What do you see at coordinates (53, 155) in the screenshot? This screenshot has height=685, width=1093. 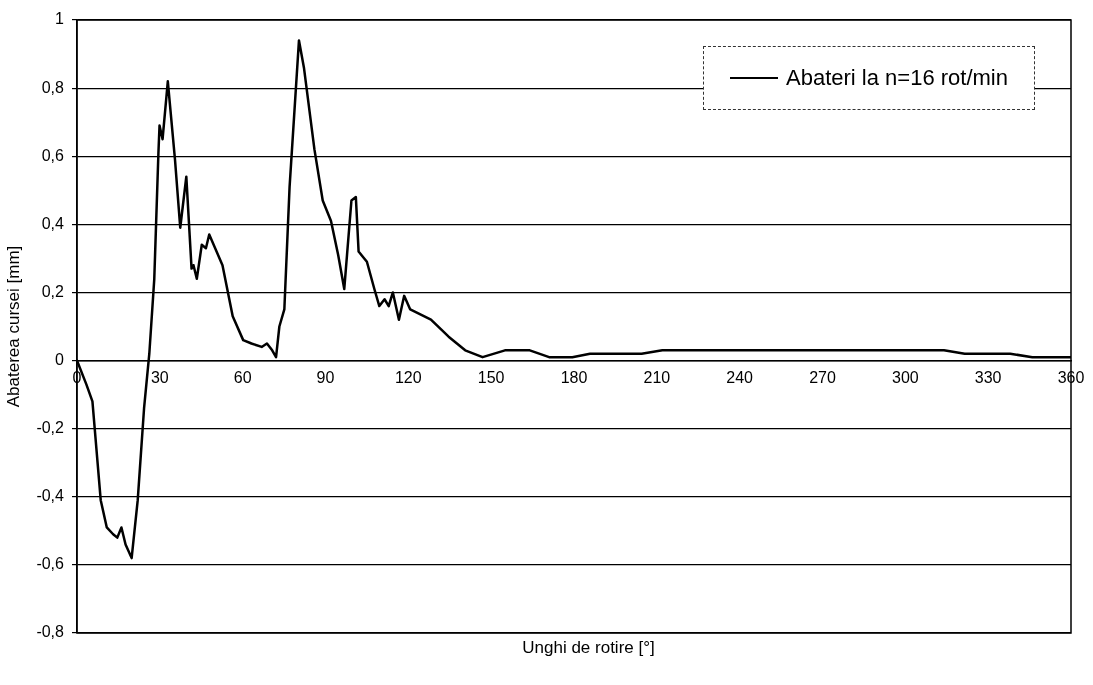 I see `y-tick-label: 0,6` at bounding box center [53, 155].